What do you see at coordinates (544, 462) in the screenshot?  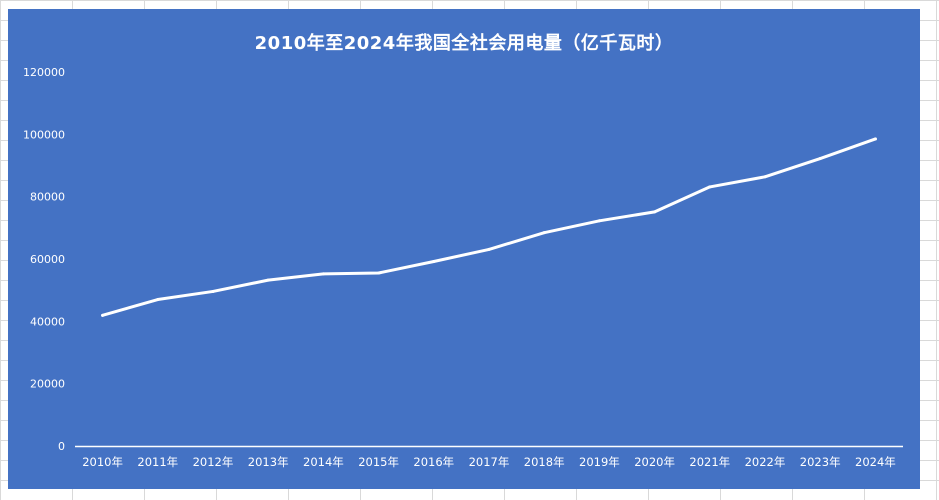 I see `x-tick-label: 2018年` at bounding box center [544, 462].